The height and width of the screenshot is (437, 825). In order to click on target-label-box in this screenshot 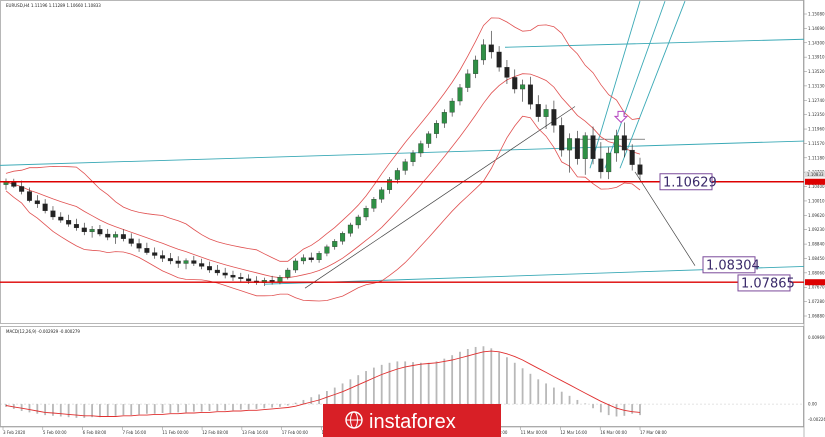, I will do `click(729, 265)`.